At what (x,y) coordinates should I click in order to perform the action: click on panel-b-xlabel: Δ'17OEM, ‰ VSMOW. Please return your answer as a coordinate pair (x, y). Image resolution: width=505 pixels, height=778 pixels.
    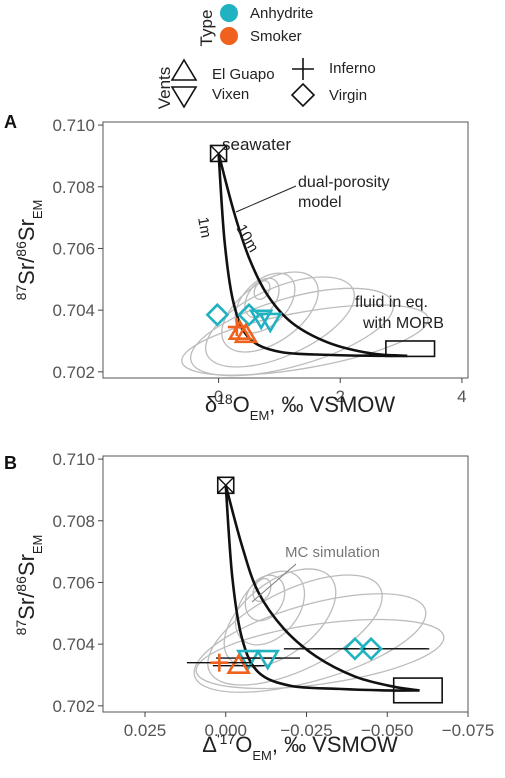
    Looking at the image, I should click on (300, 747).